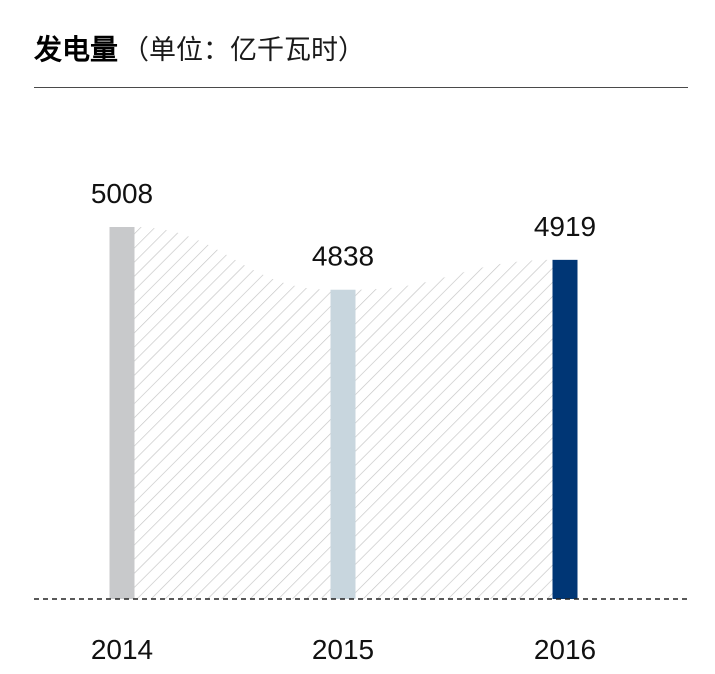 The image size is (715, 674). Describe the element at coordinates (565, 429) in the screenshot. I see `bar-2016` at that location.